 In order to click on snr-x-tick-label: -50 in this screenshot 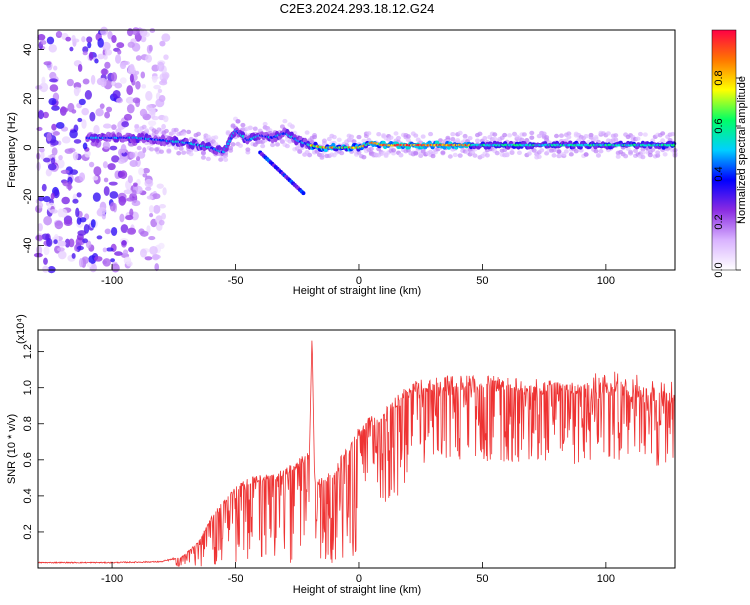, I will do `click(236, 579)`.